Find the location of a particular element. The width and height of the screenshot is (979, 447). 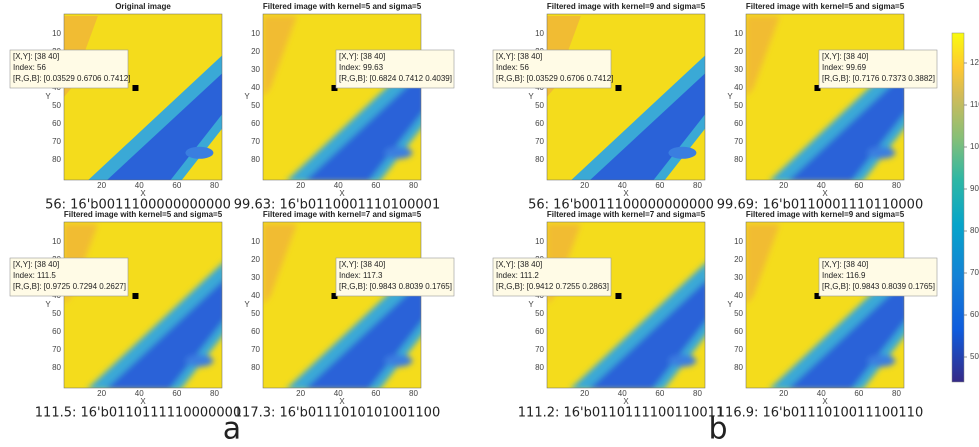

colorbar-tick-label: 120 is located at coordinates (974, 62).